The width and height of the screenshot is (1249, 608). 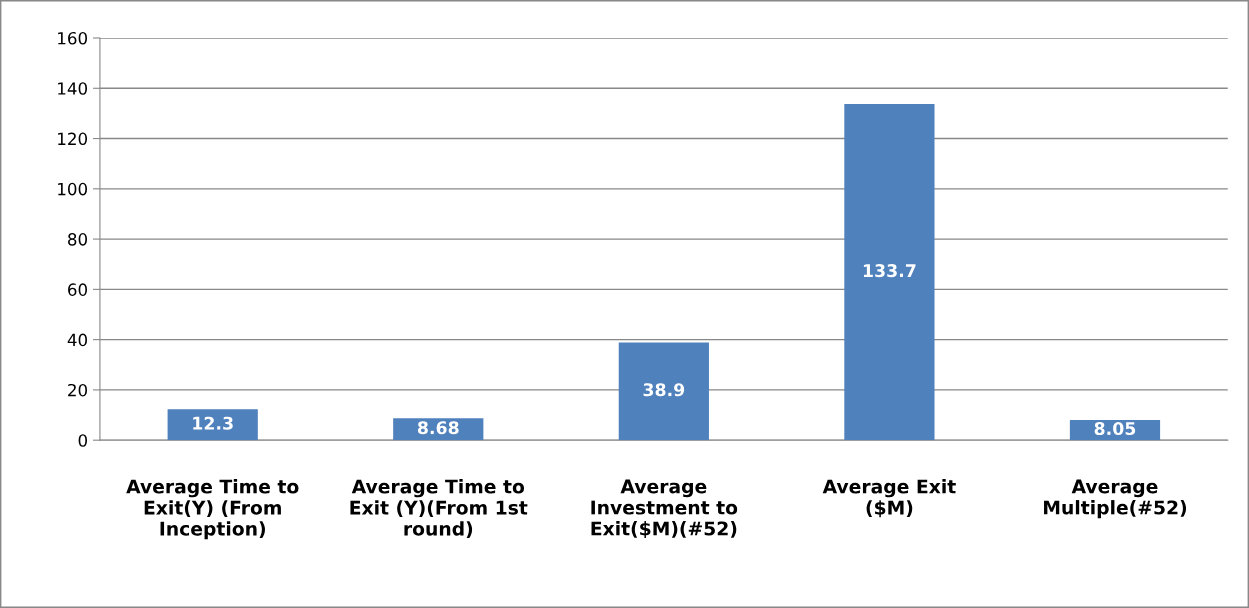 What do you see at coordinates (73, 88) in the screenshot?
I see `y-tick-label: 140` at bounding box center [73, 88].